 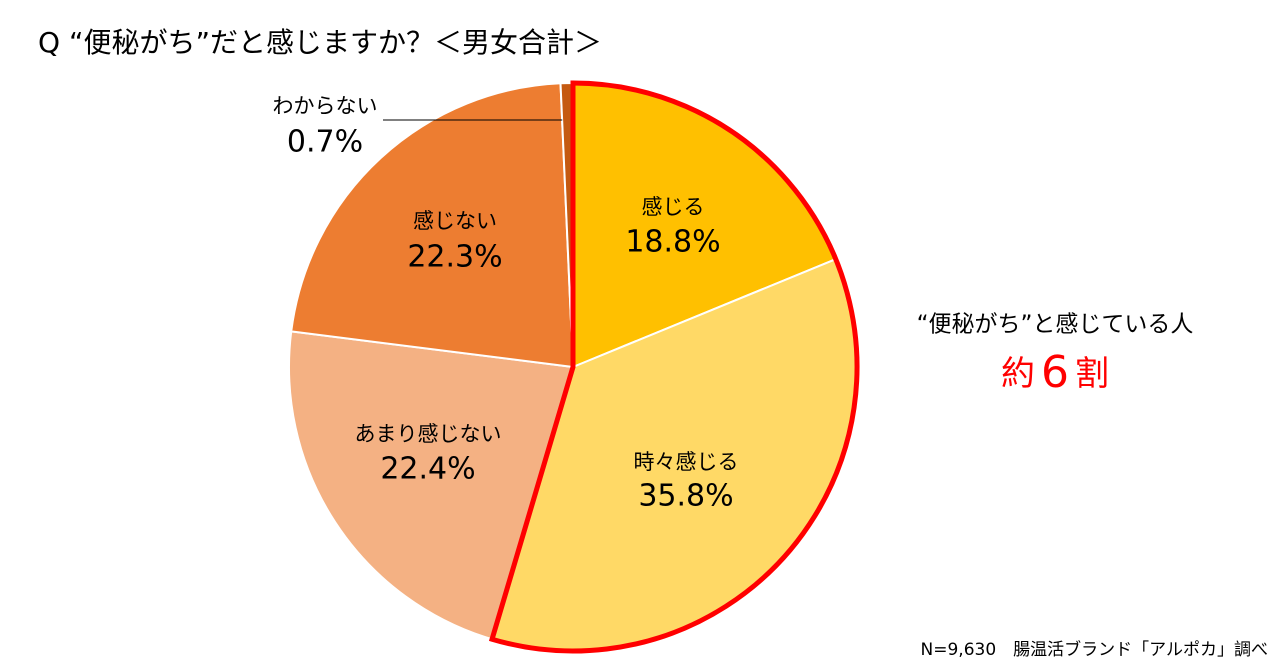 What do you see at coordinates (1055, 325) in the screenshot?
I see `annotation-line1: “便秘がち”と感じている人` at bounding box center [1055, 325].